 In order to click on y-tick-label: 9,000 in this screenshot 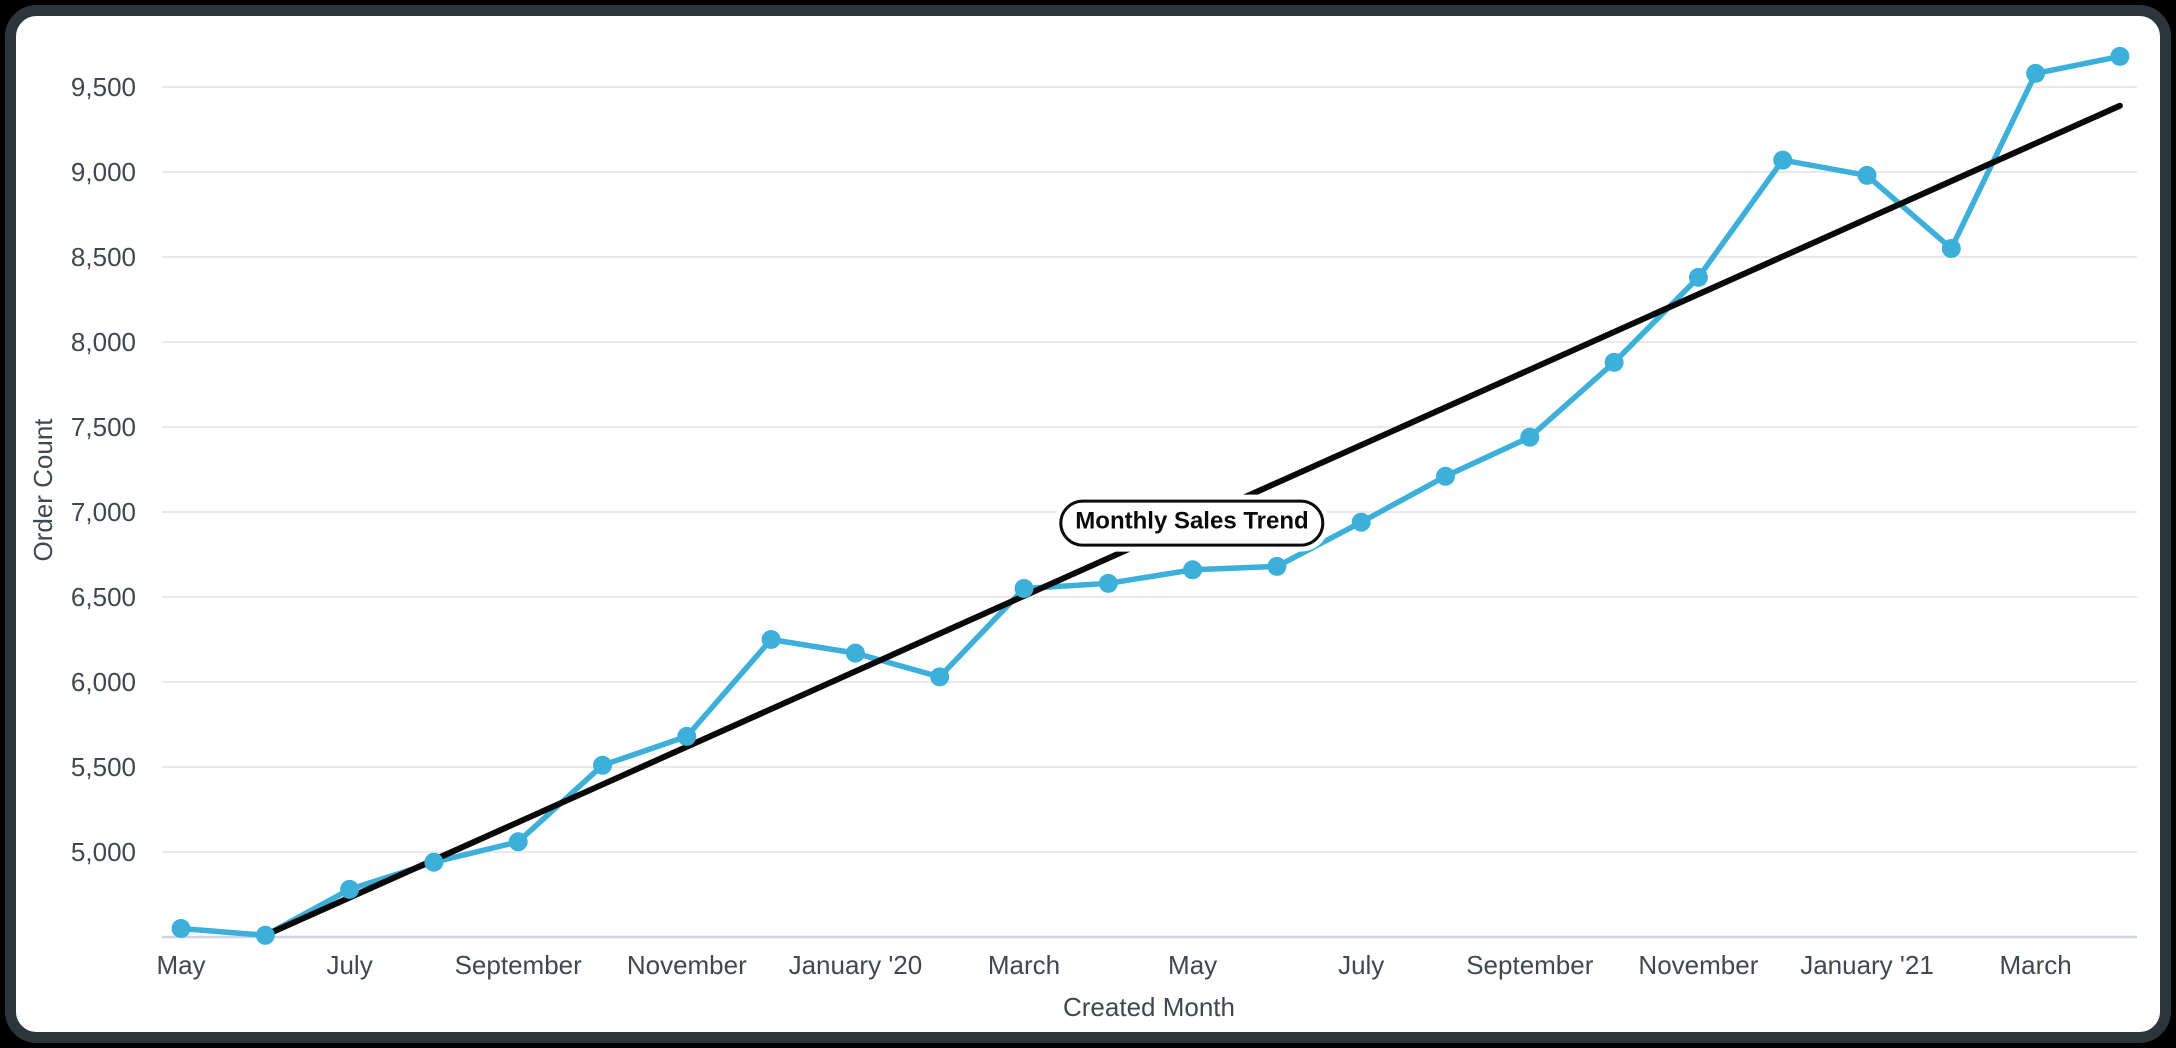, I will do `click(103, 172)`.